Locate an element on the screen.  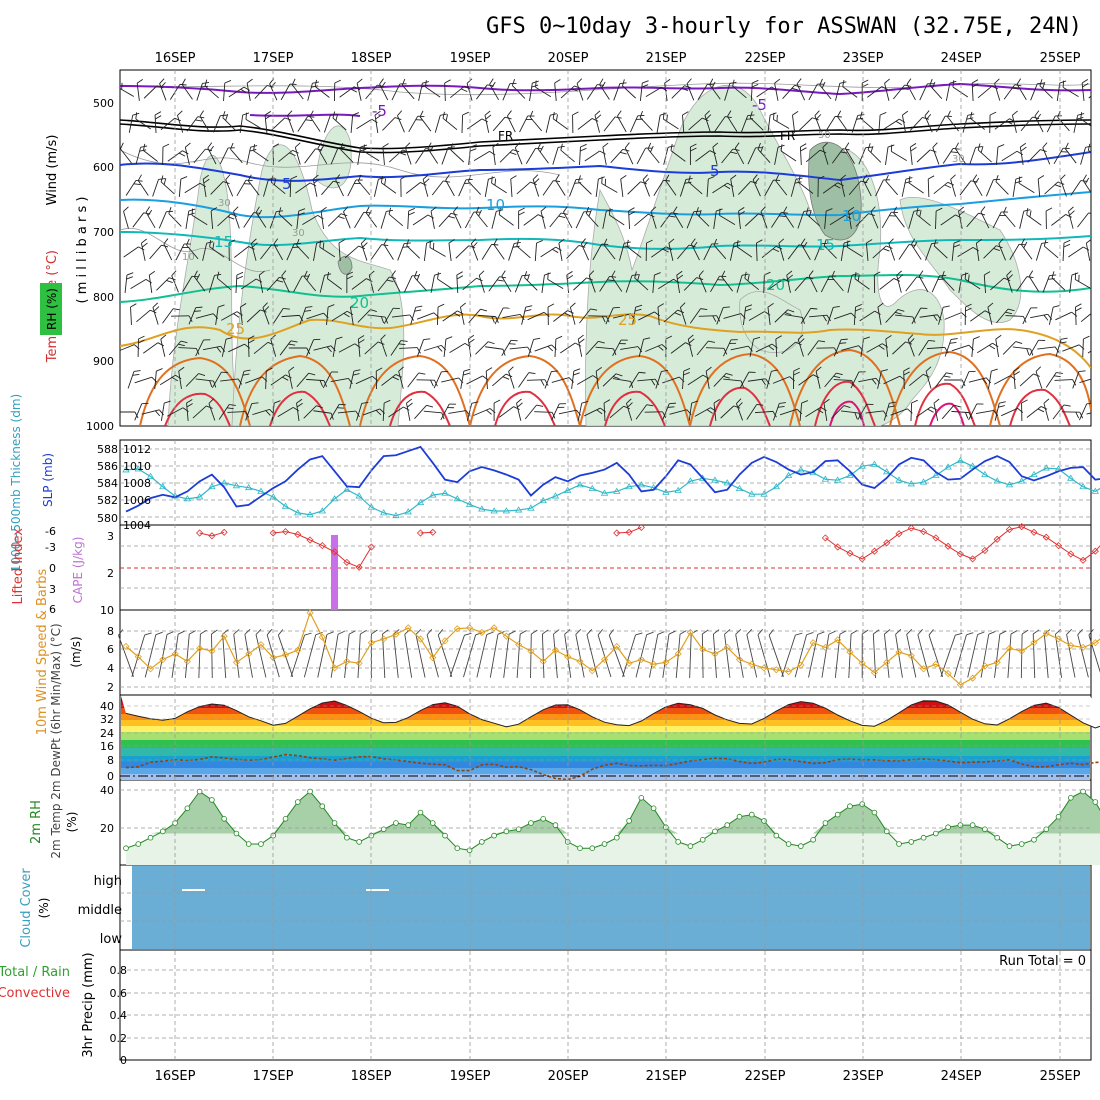
slp-frame is located at coordinates (605, 482).